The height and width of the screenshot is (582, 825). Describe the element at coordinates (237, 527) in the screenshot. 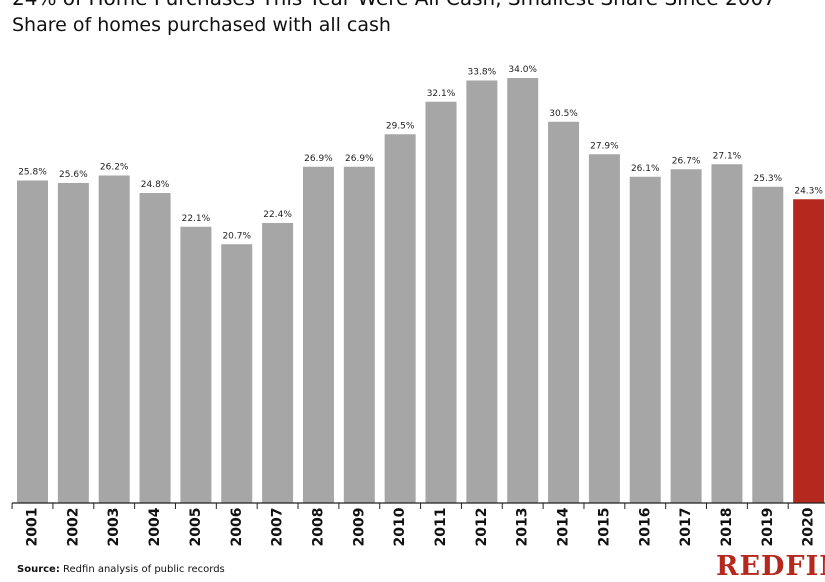

I see `x-tick-label-2006: 2006` at that location.